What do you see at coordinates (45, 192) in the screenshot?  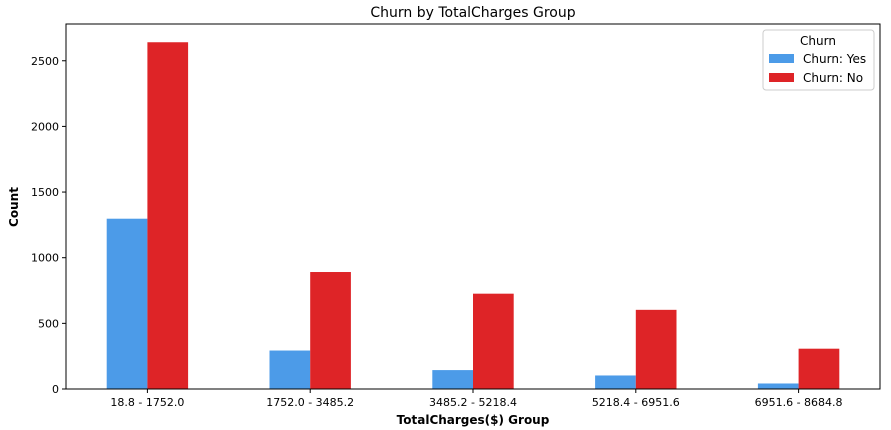 I see `y-tick-label: 1500` at bounding box center [45, 192].